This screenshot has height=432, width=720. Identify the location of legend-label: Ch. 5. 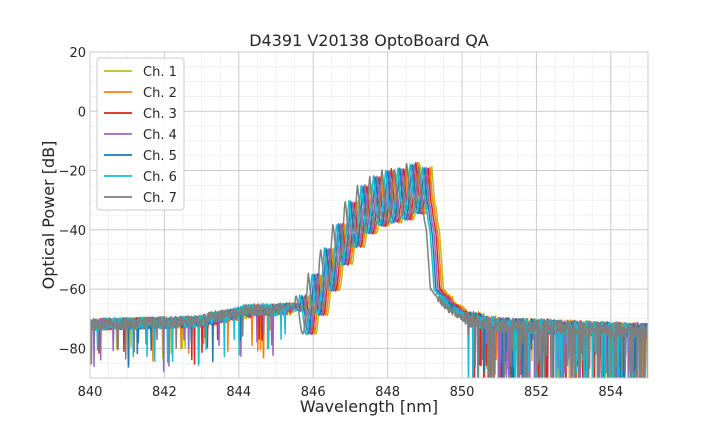
(160, 156).